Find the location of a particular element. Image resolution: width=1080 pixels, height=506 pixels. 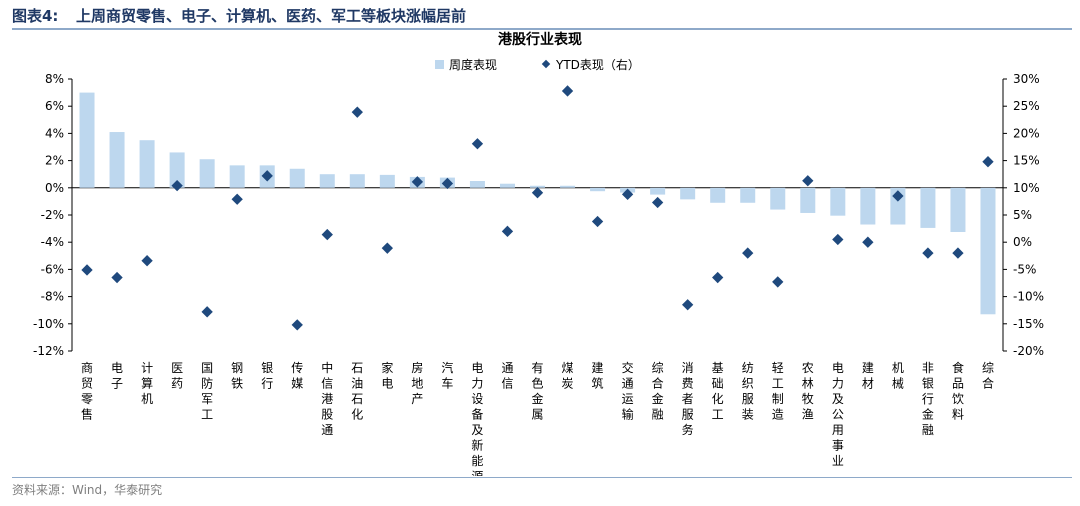

source-note: 资料来源：Wind，华泰研究 is located at coordinates (87, 490).